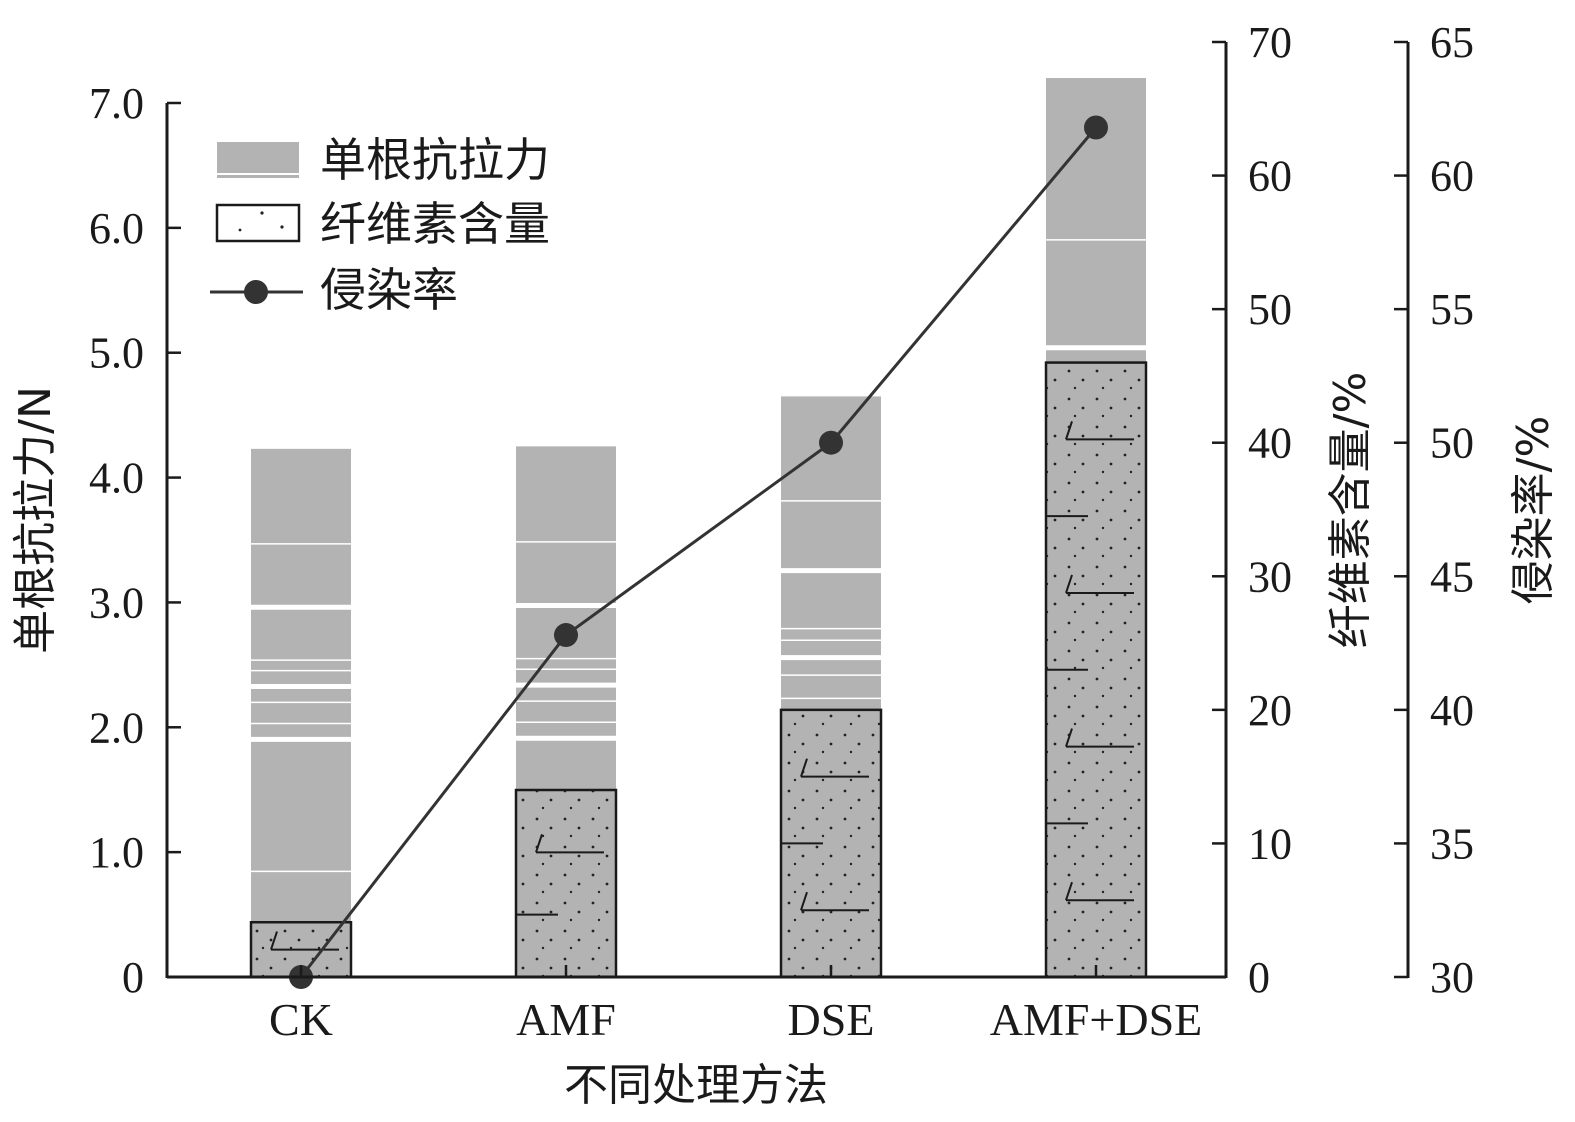  What do you see at coordinates (116, 478) in the screenshot?
I see `left-tick-label: 4.0` at bounding box center [116, 478].